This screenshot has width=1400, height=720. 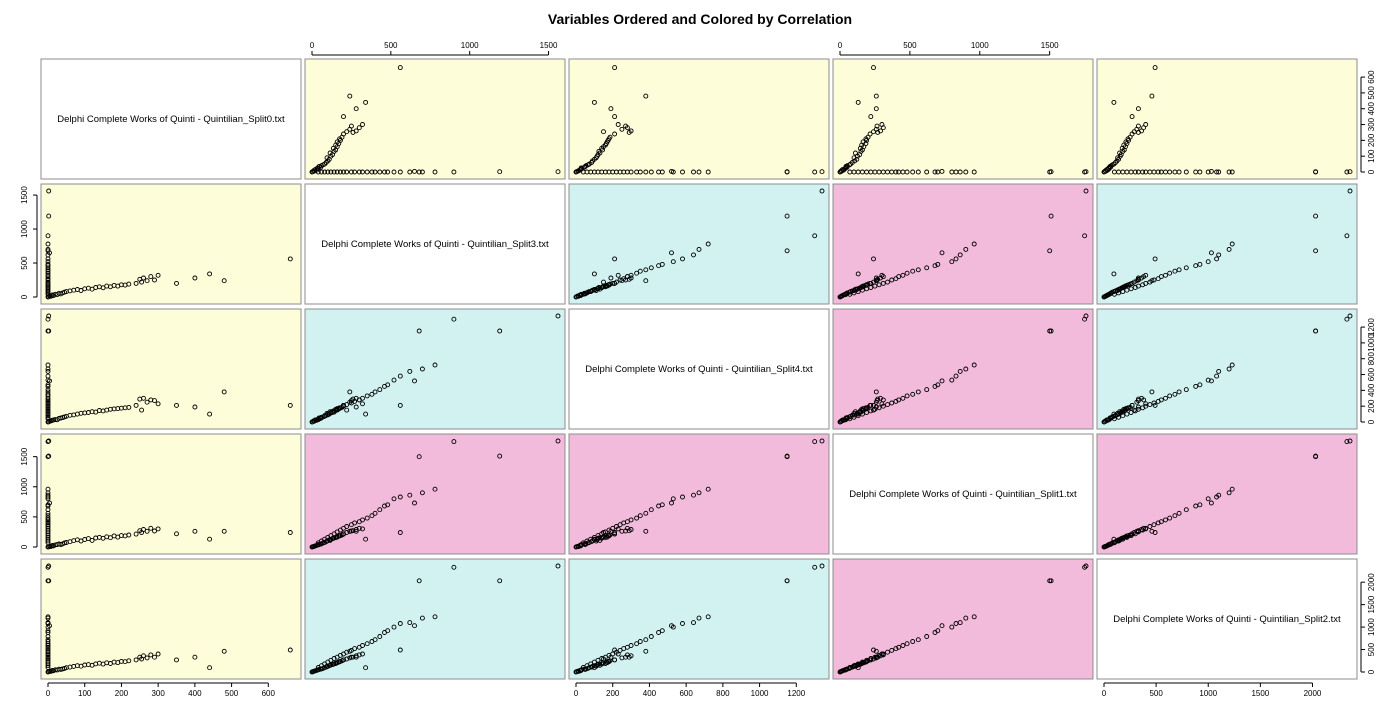 I want to click on x-tick-label-0-4: 400, so click(x=195, y=693).